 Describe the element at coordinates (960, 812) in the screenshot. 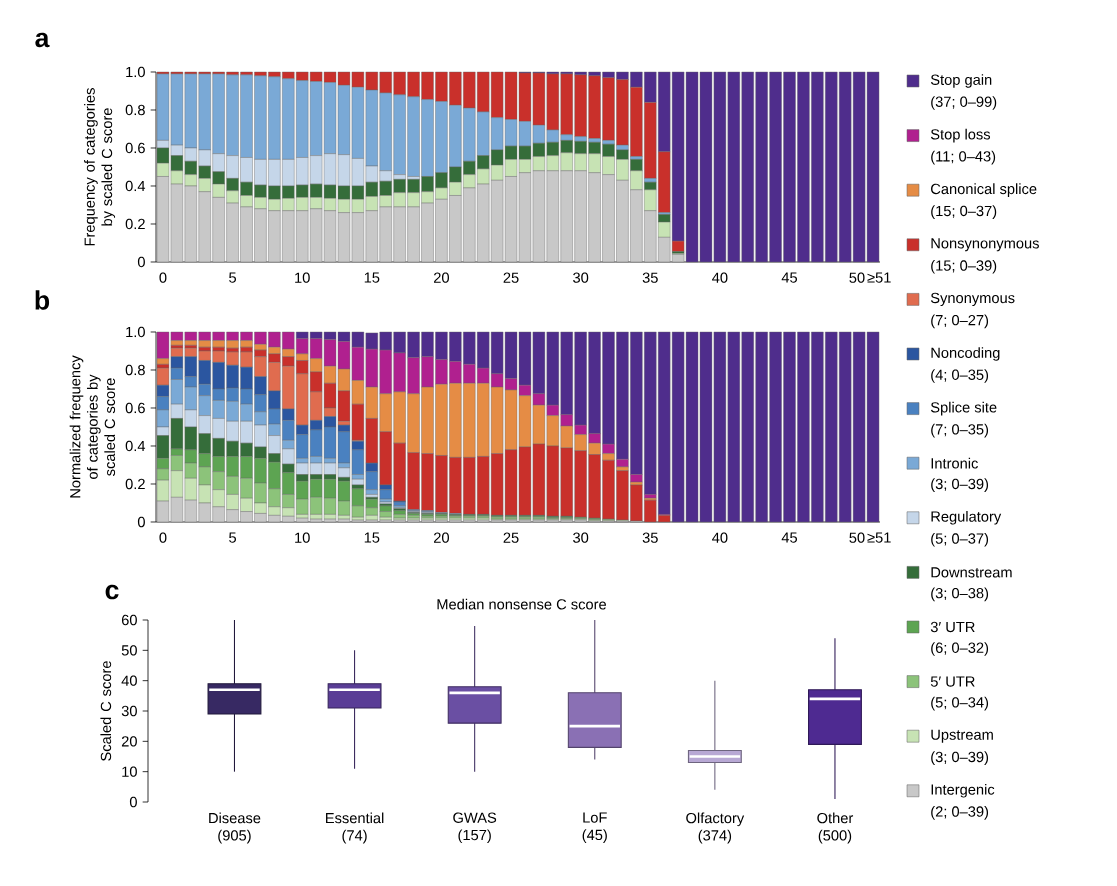

I see `text: (2; 0–39)` at that location.